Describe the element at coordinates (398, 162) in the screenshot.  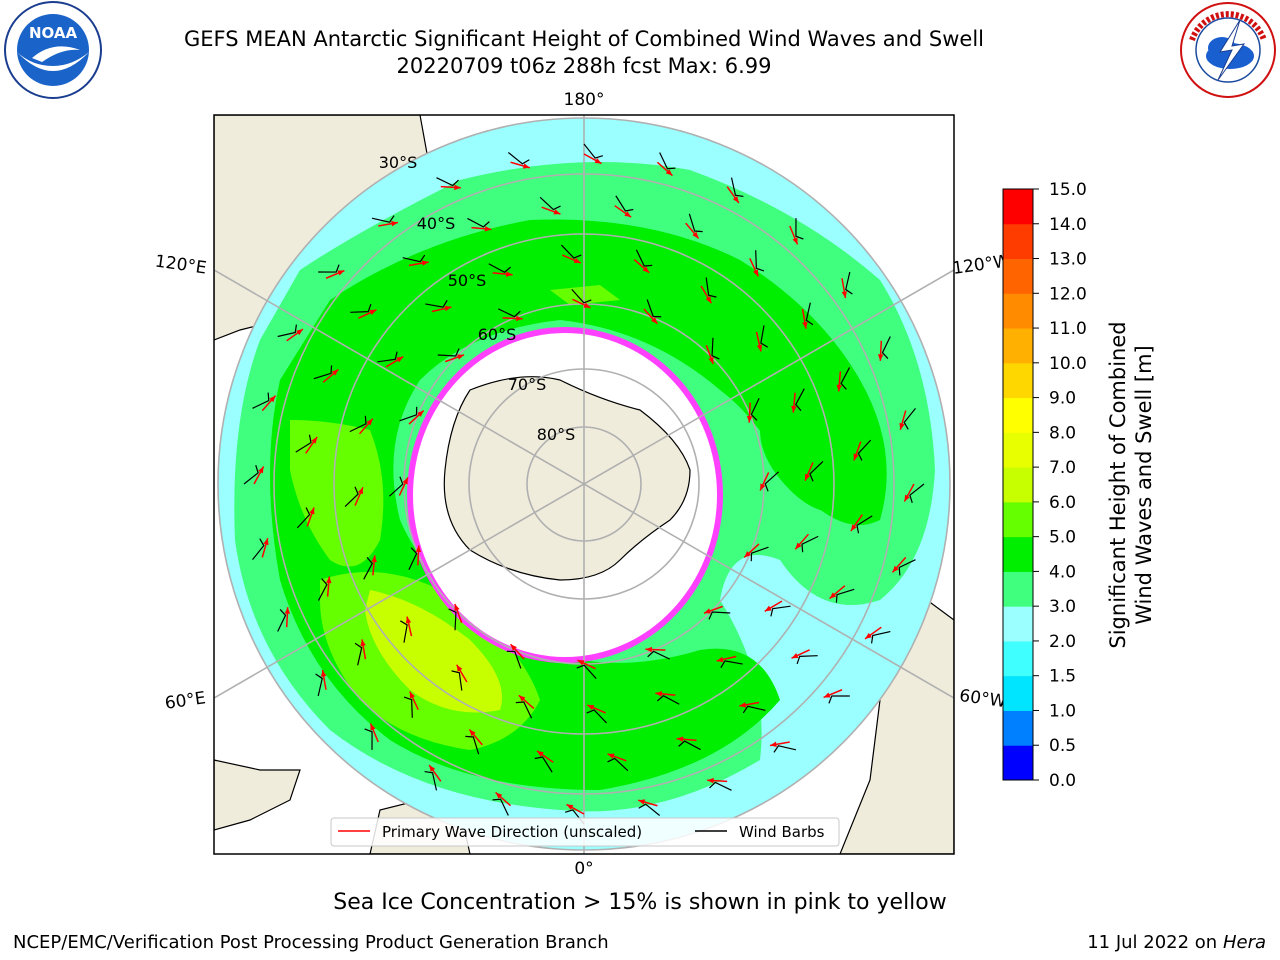
I see `lat-label-30s: 30°S` at that location.